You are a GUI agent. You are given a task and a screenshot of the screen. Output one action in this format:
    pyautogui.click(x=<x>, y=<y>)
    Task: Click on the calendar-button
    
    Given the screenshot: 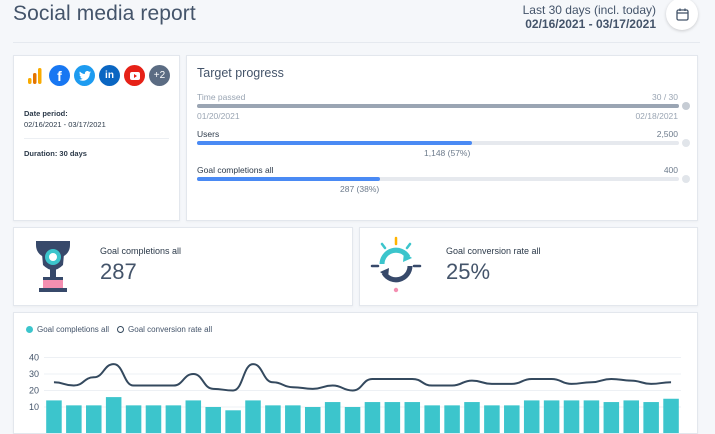 What is the action you would take?
    pyautogui.click(x=682, y=15)
    